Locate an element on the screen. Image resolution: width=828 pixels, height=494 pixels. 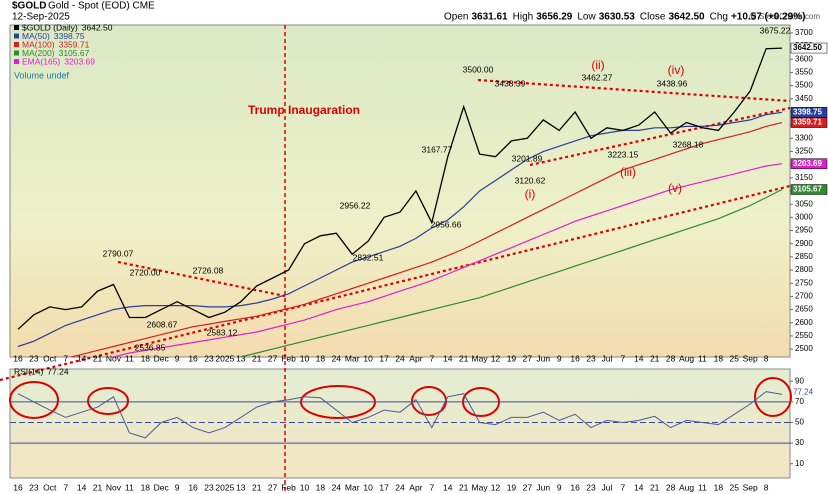
quote-label: Chg is located at coordinates (719, 17).